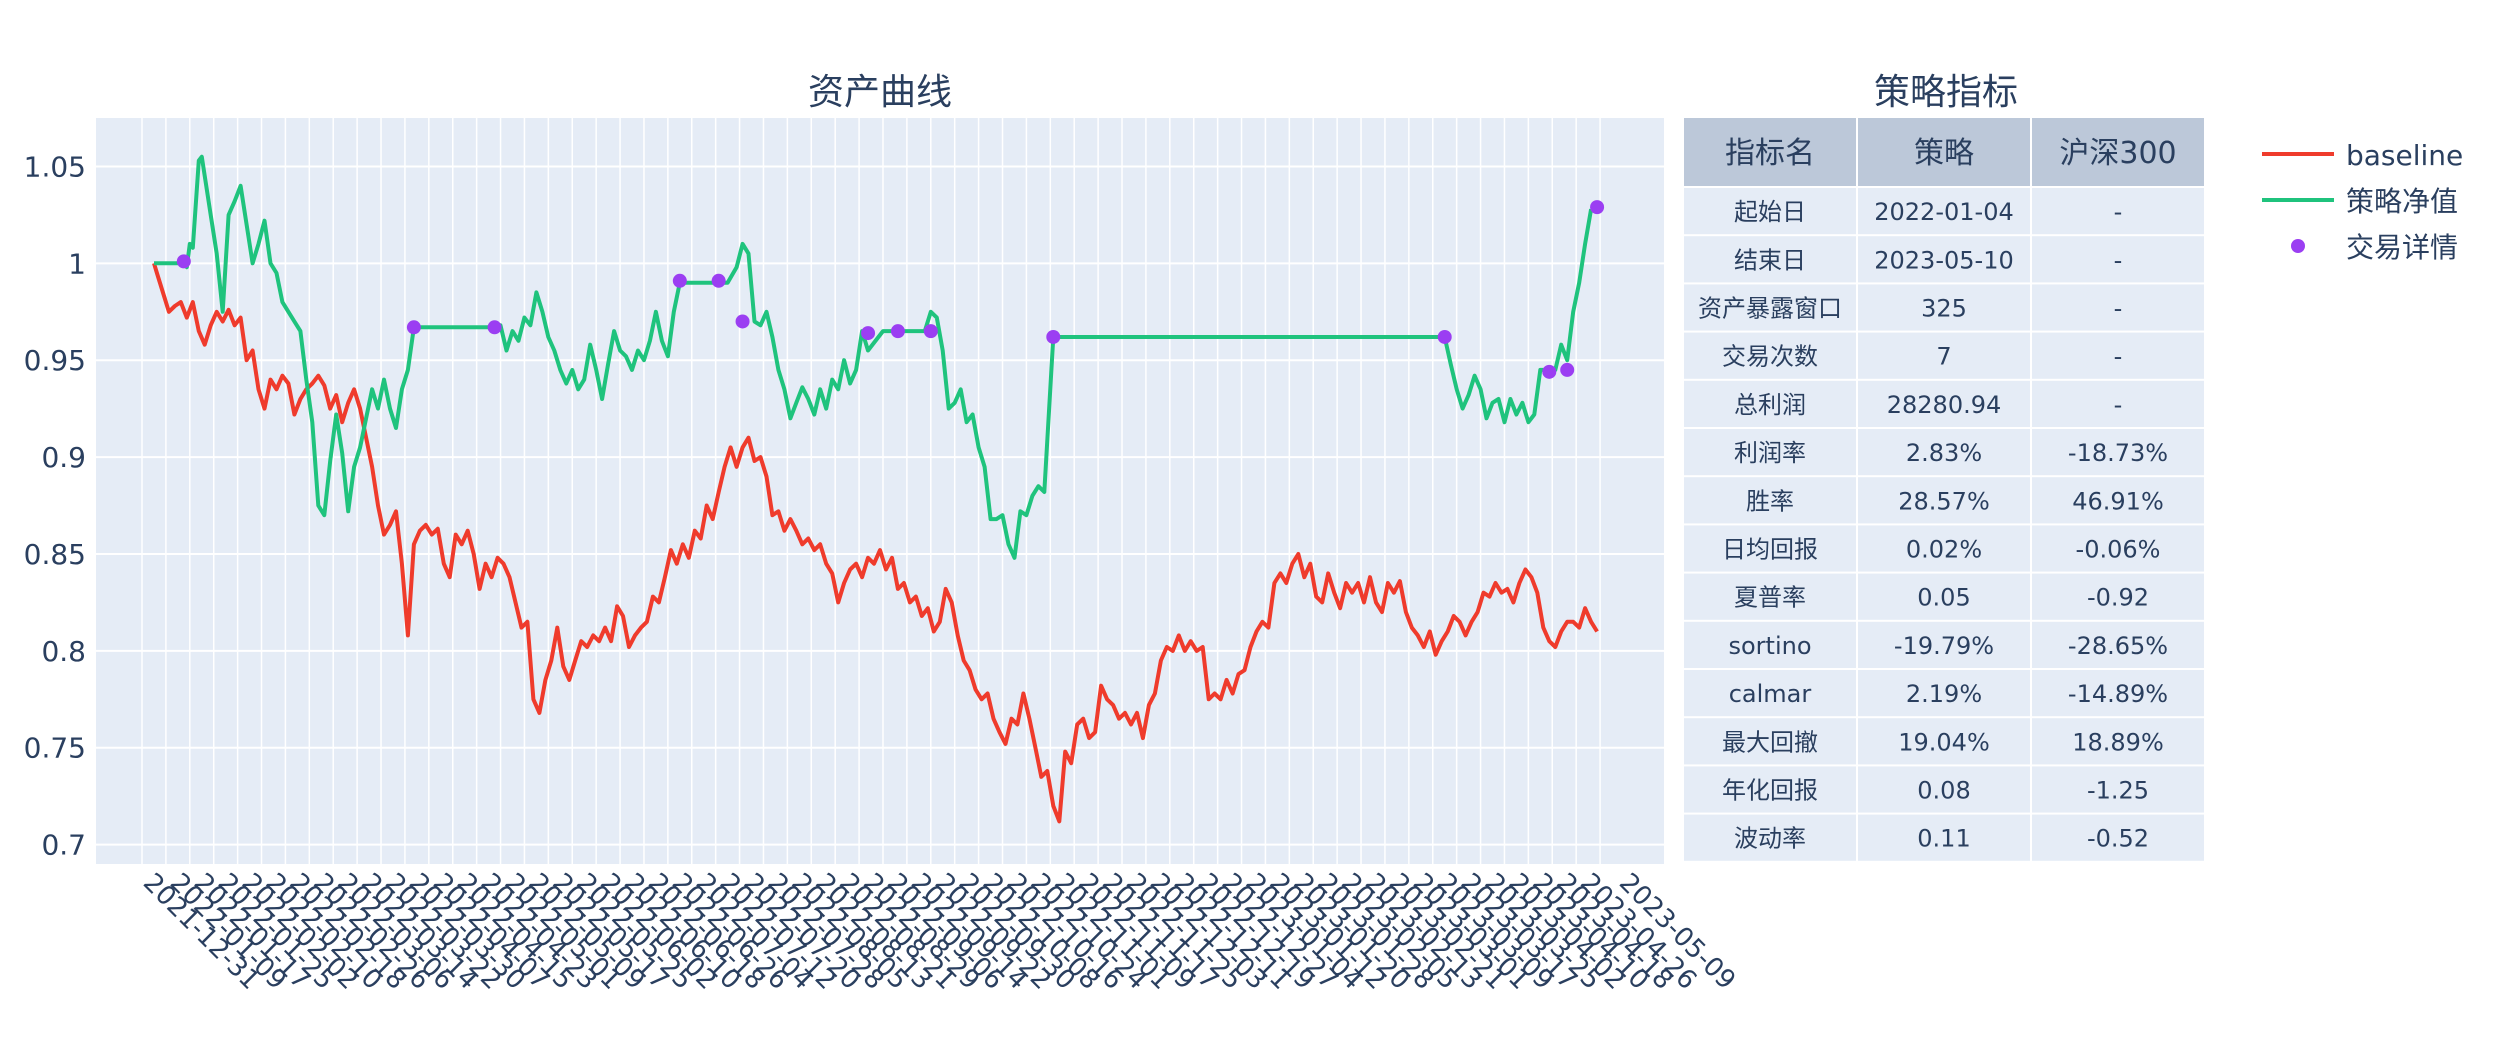 The image size is (2496, 1042). I want to click on benchmark-value: -1.25, so click(2118, 791).